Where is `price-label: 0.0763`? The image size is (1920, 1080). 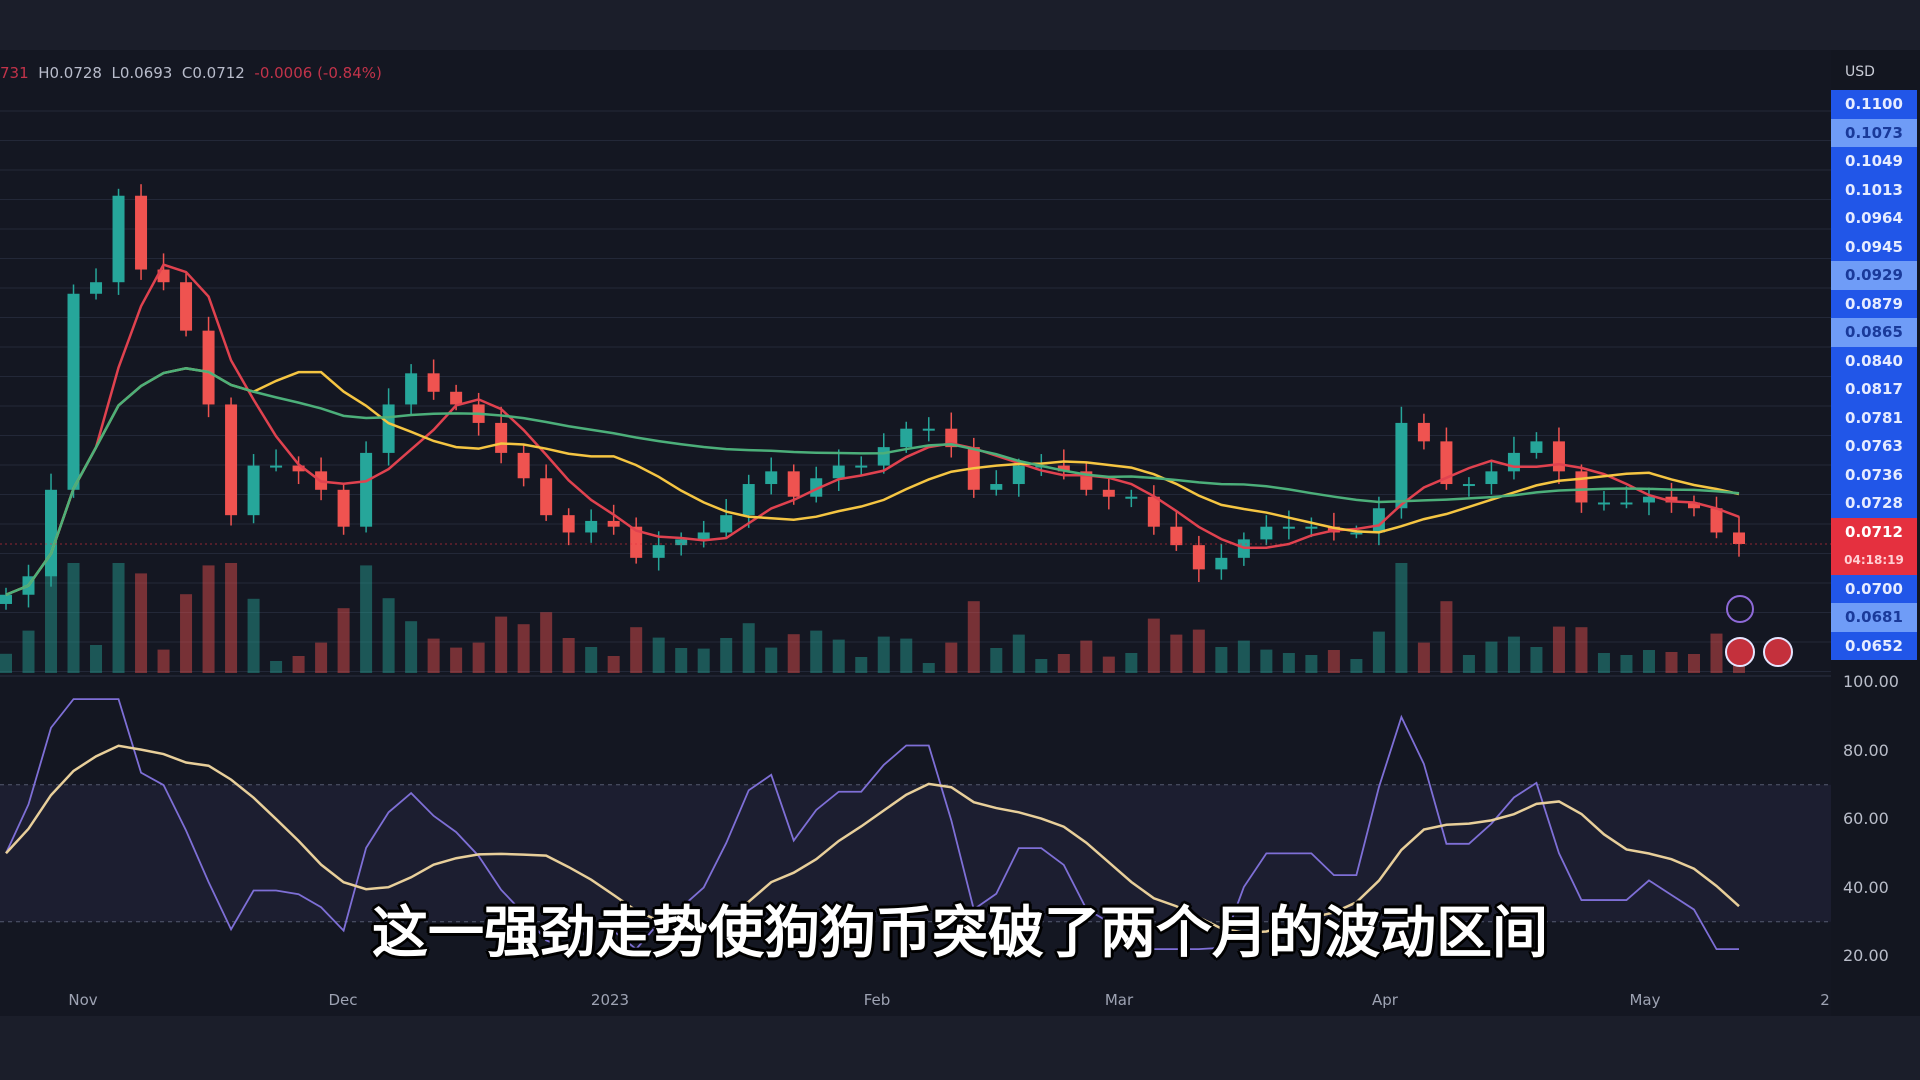 price-label: 0.0763 is located at coordinates (1874, 446).